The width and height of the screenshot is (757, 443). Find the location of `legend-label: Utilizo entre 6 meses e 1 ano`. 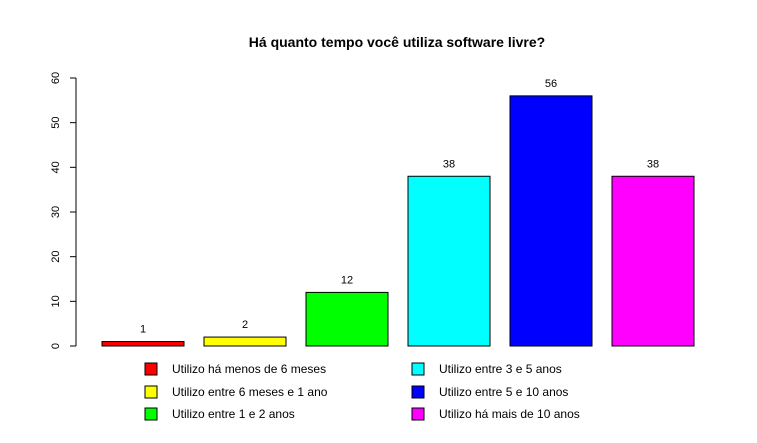

legend-label: Utilizo entre 6 meses e 1 ano is located at coordinates (250, 392).